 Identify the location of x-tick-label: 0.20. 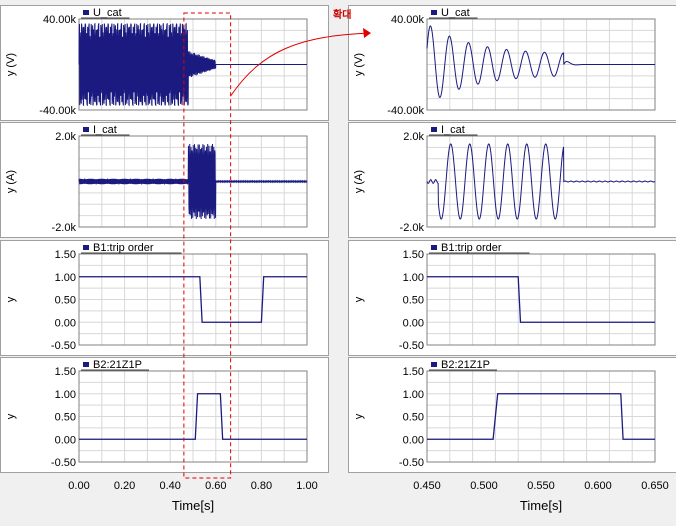
(124, 486).